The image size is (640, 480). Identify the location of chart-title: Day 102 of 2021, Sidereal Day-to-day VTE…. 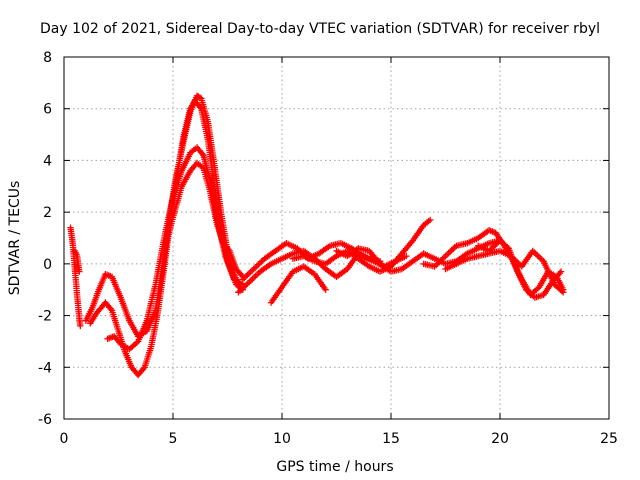
(320, 29).